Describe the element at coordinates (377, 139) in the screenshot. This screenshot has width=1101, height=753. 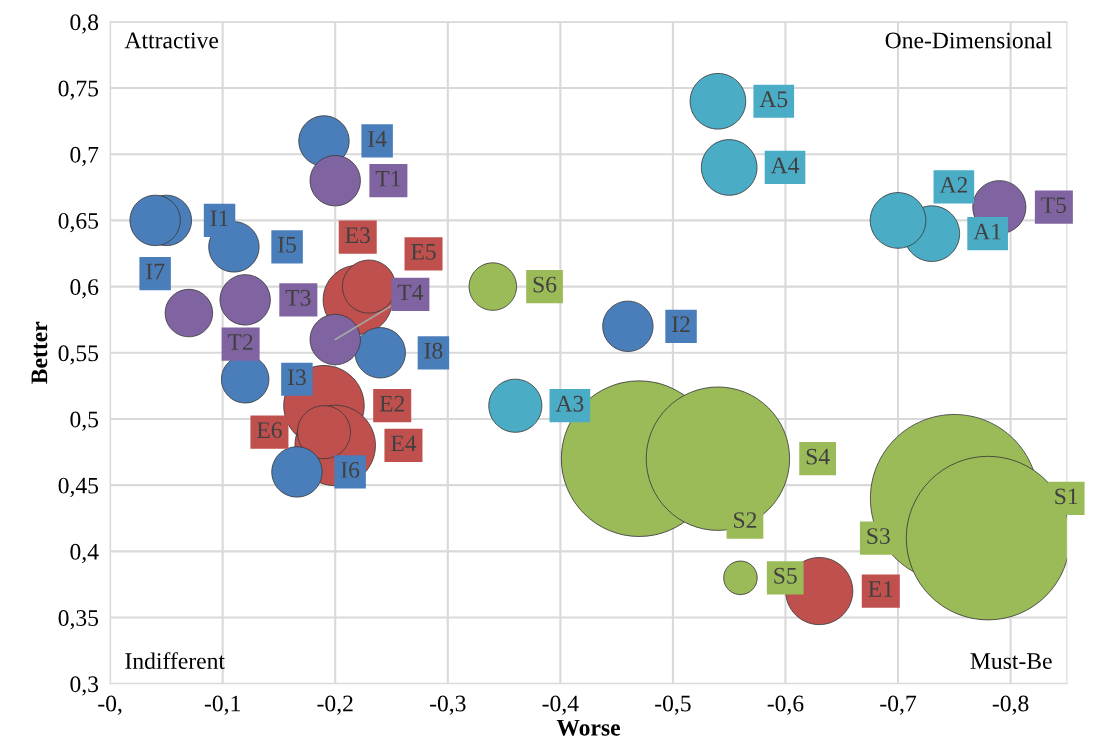
I see `data-label: I4` at that location.